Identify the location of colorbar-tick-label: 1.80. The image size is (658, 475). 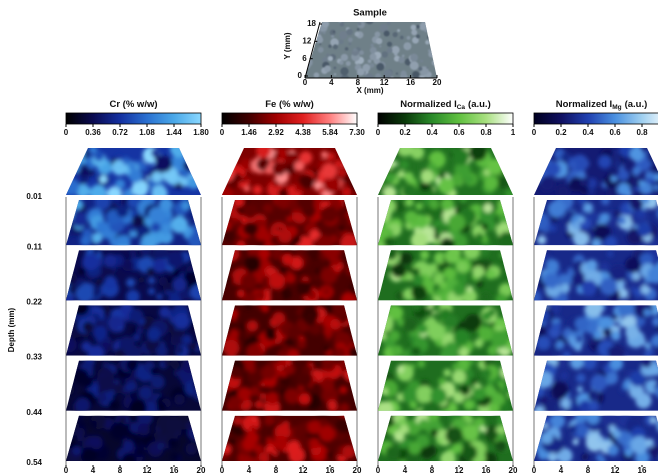
(201, 132).